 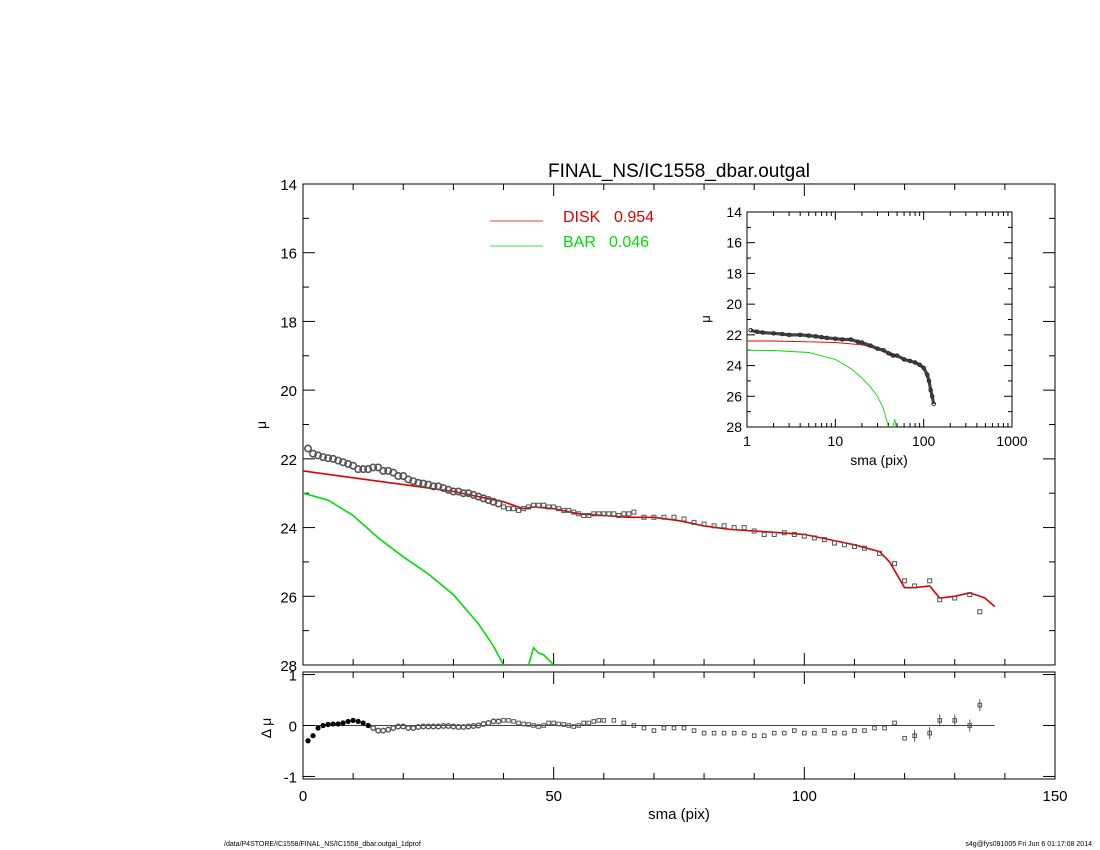 What do you see at coordinates (734, 427) in the screenshot?
I see `inset-y-tick-label: 28` at bounding box center [734, 427].